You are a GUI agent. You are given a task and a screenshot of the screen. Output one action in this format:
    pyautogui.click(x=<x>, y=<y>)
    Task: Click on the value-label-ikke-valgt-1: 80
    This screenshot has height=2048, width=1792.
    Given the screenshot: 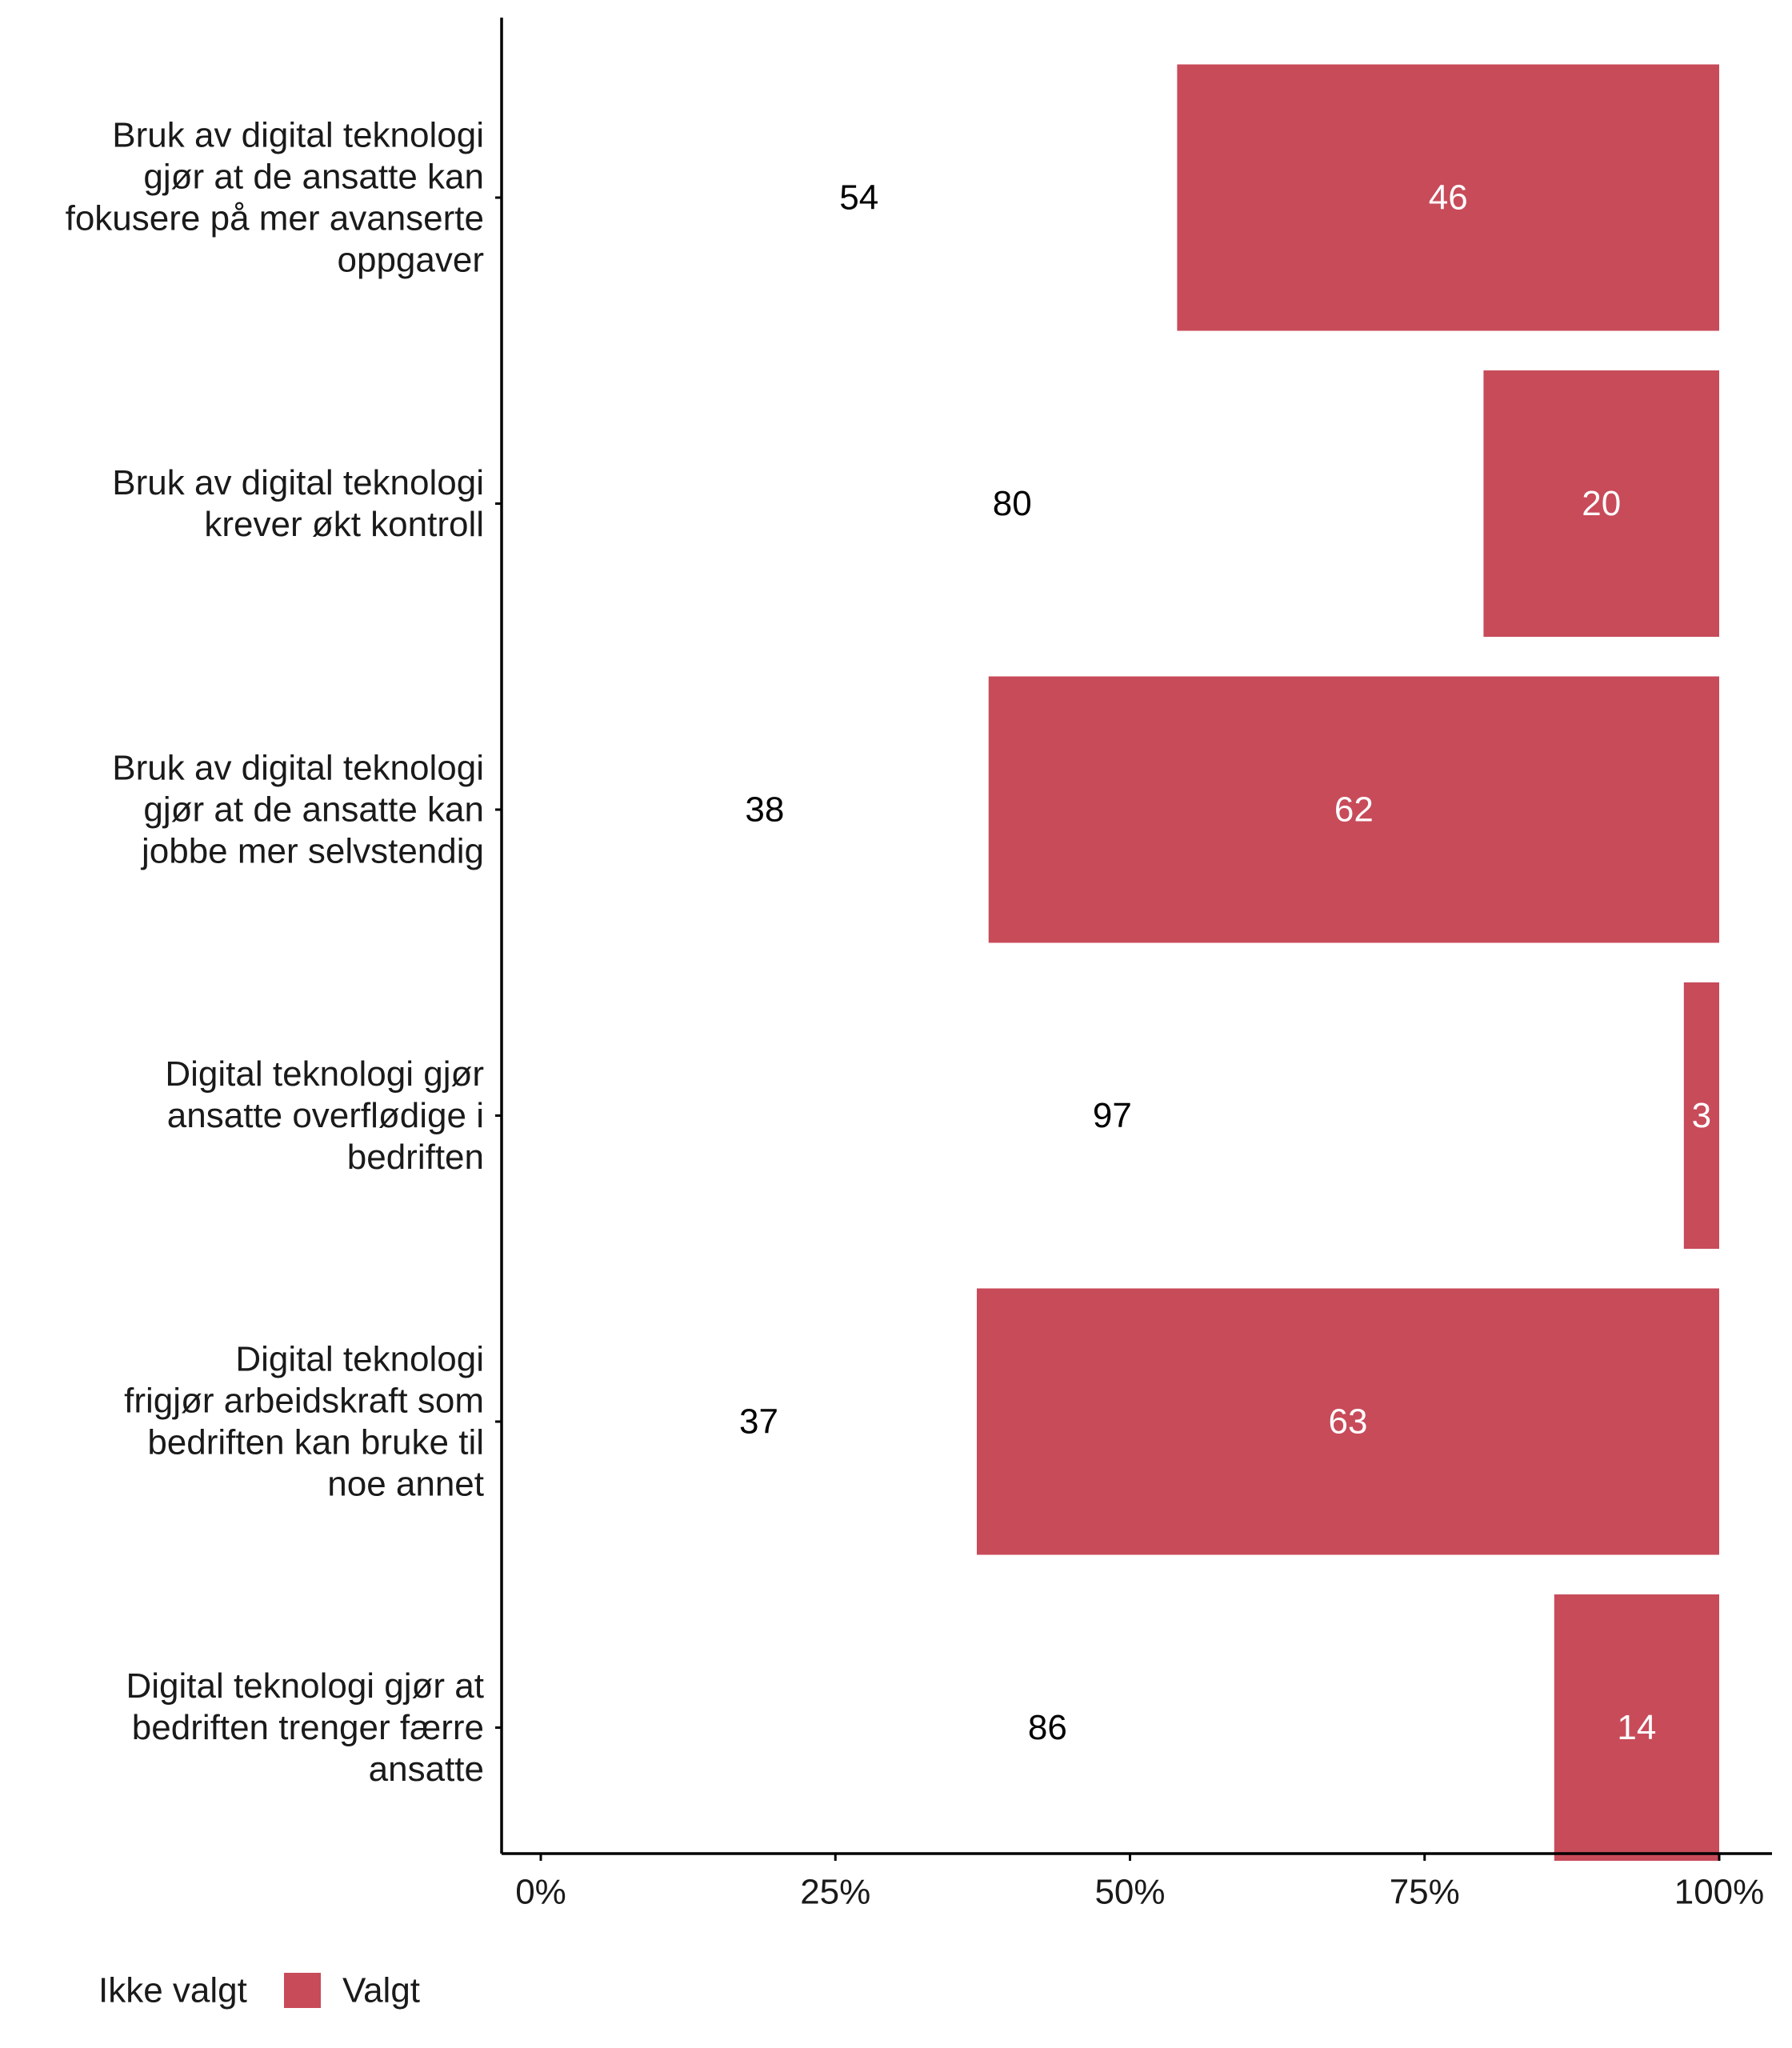 What is the action you would take?
    pyautogui.click(x=1012, y=503)
    